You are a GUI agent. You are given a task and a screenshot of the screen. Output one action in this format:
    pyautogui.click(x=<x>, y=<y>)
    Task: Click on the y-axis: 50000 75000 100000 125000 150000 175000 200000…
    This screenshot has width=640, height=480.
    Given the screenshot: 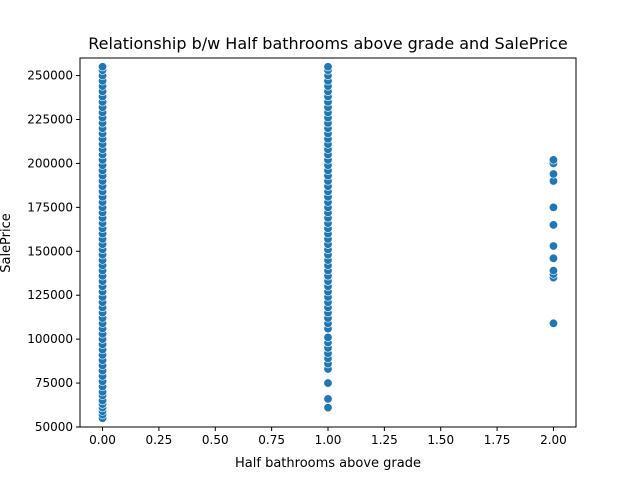 What is the action you would take?
    pyautogui.click(x=53, y=251)
    